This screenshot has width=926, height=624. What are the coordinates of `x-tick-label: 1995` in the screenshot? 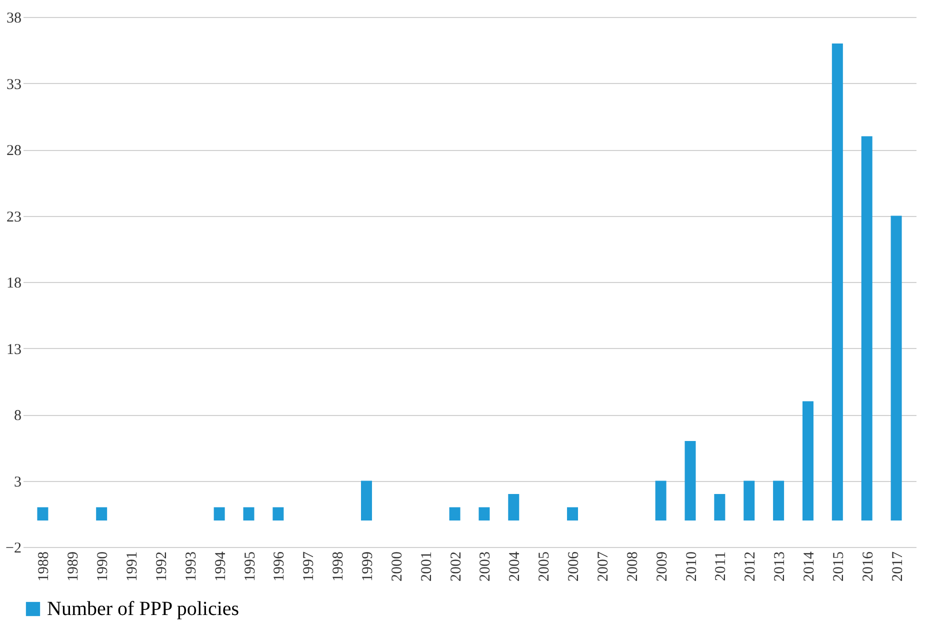 It's located at (250, 567).